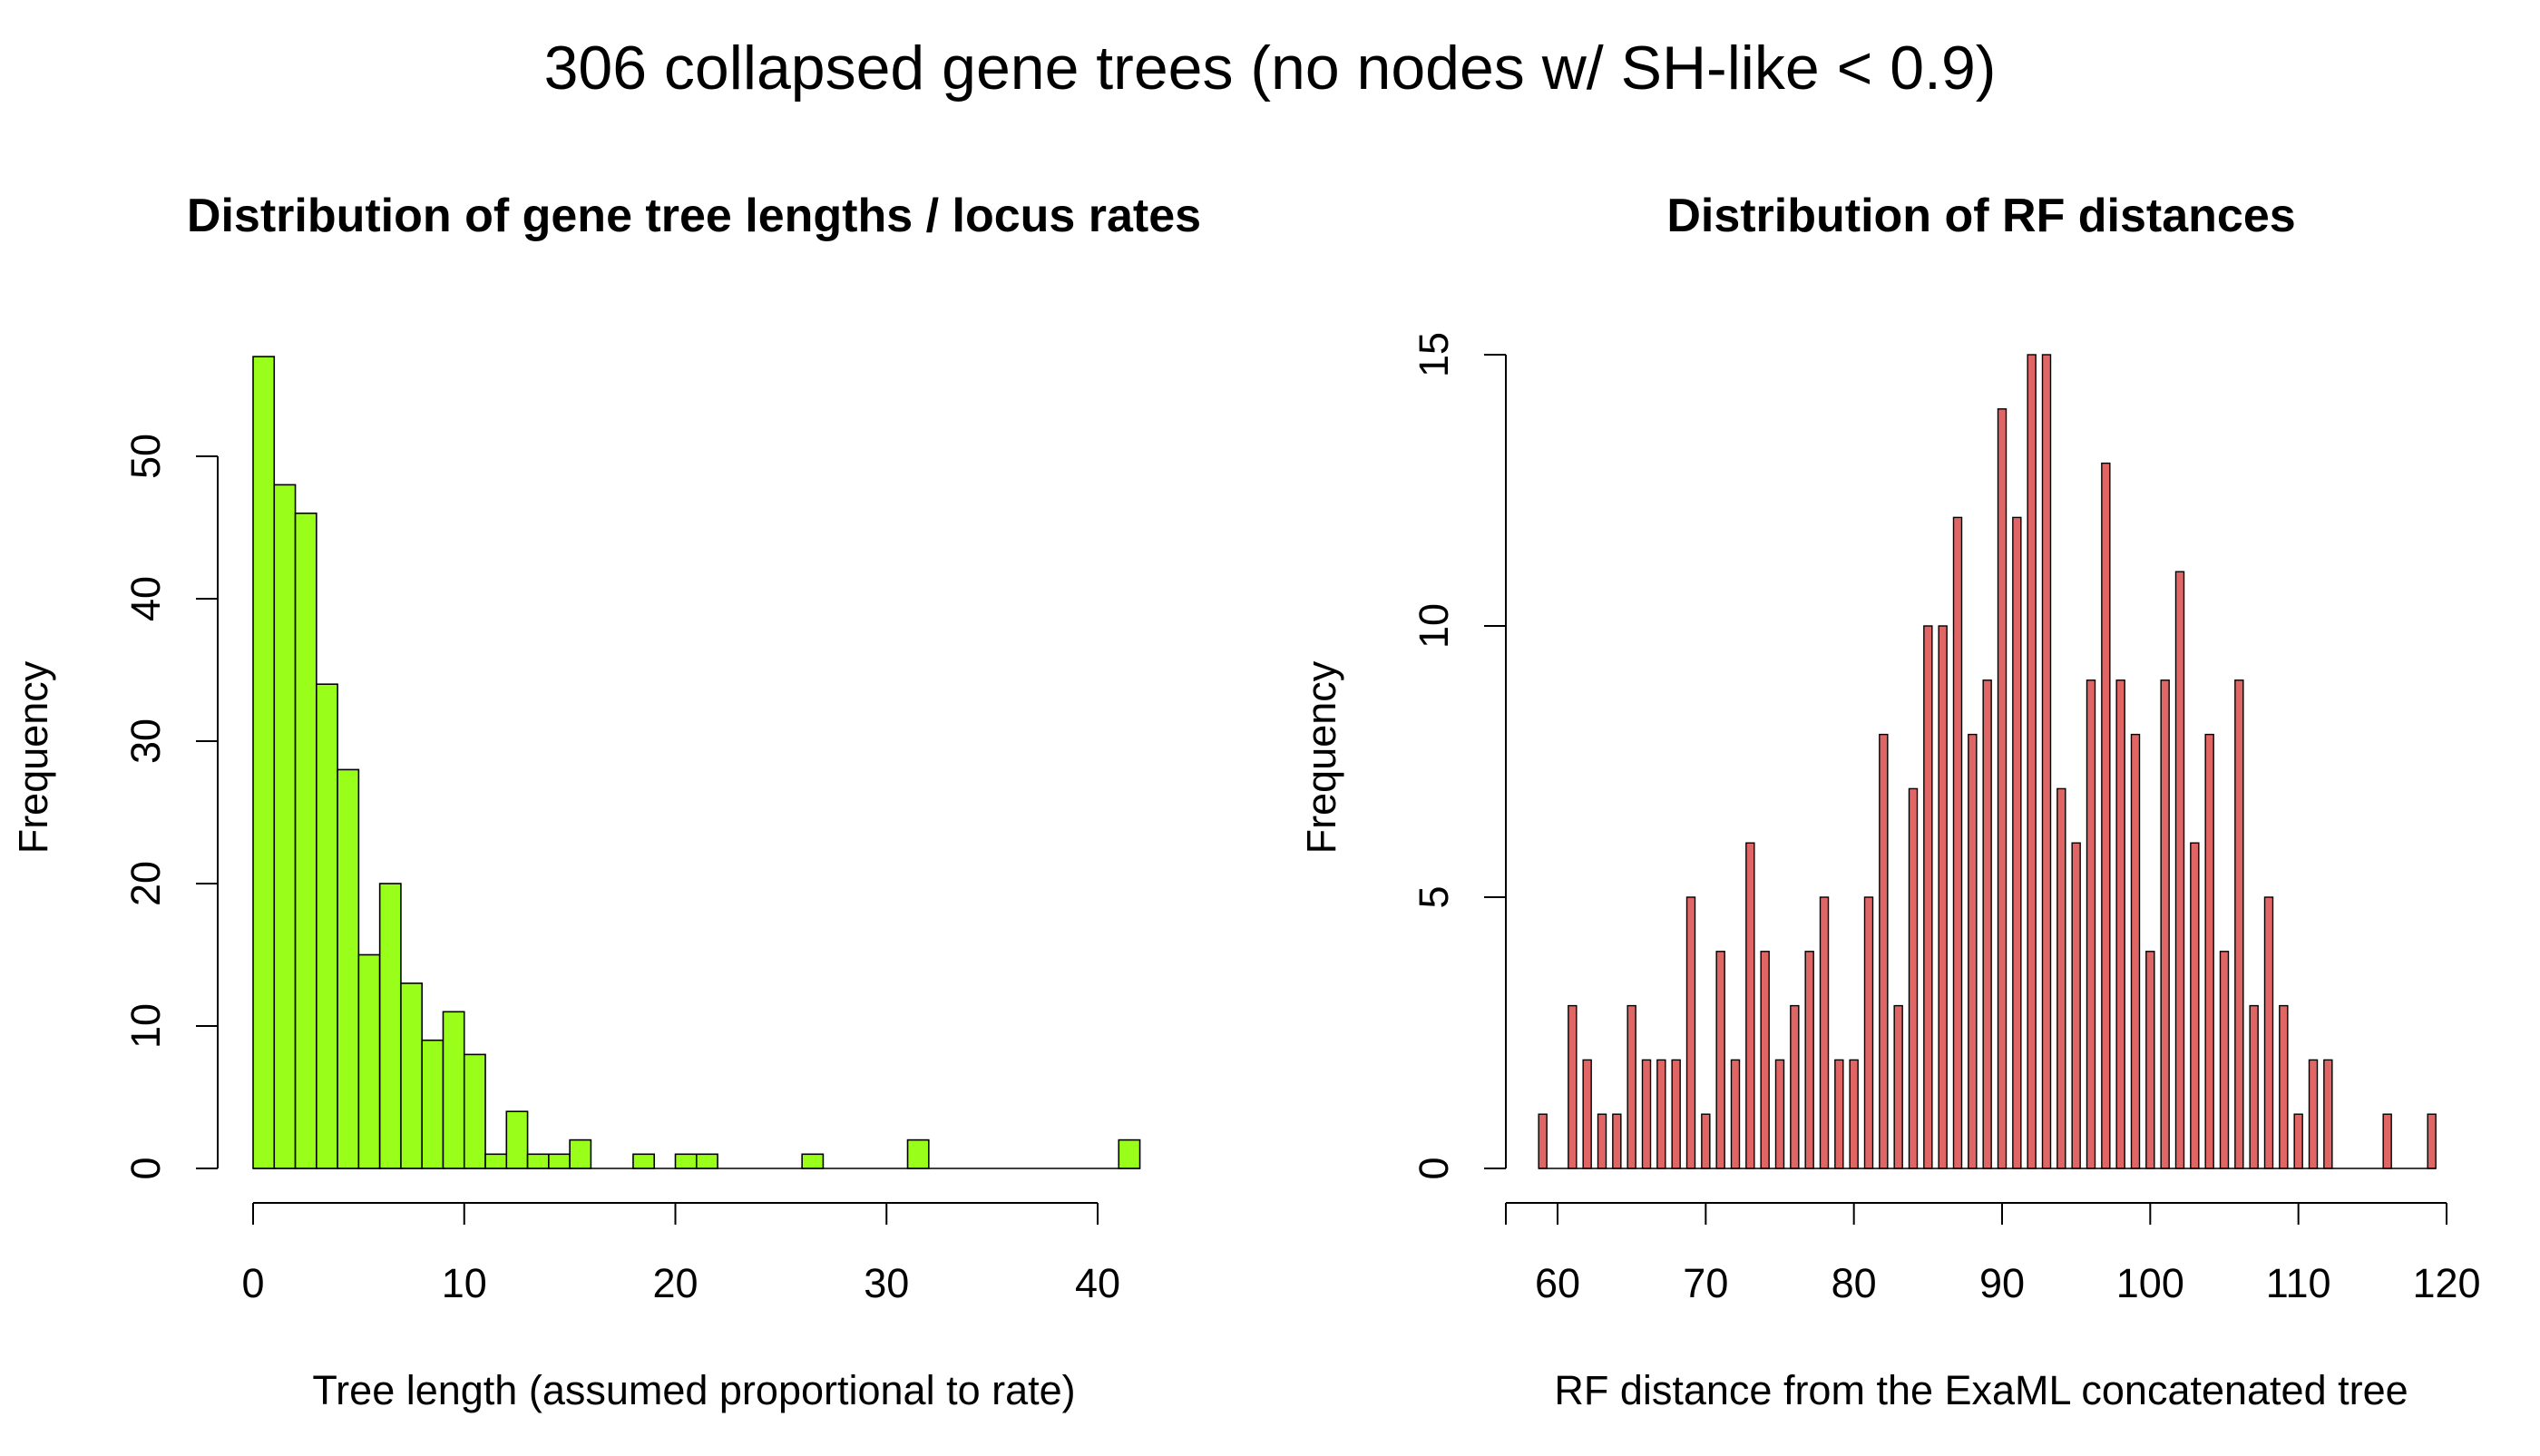 This screenshot has height=1456, width=2540. Describe the element at coordinates (886, 1283) in the screenshot. I see `x-tick-label: 30` at that location.